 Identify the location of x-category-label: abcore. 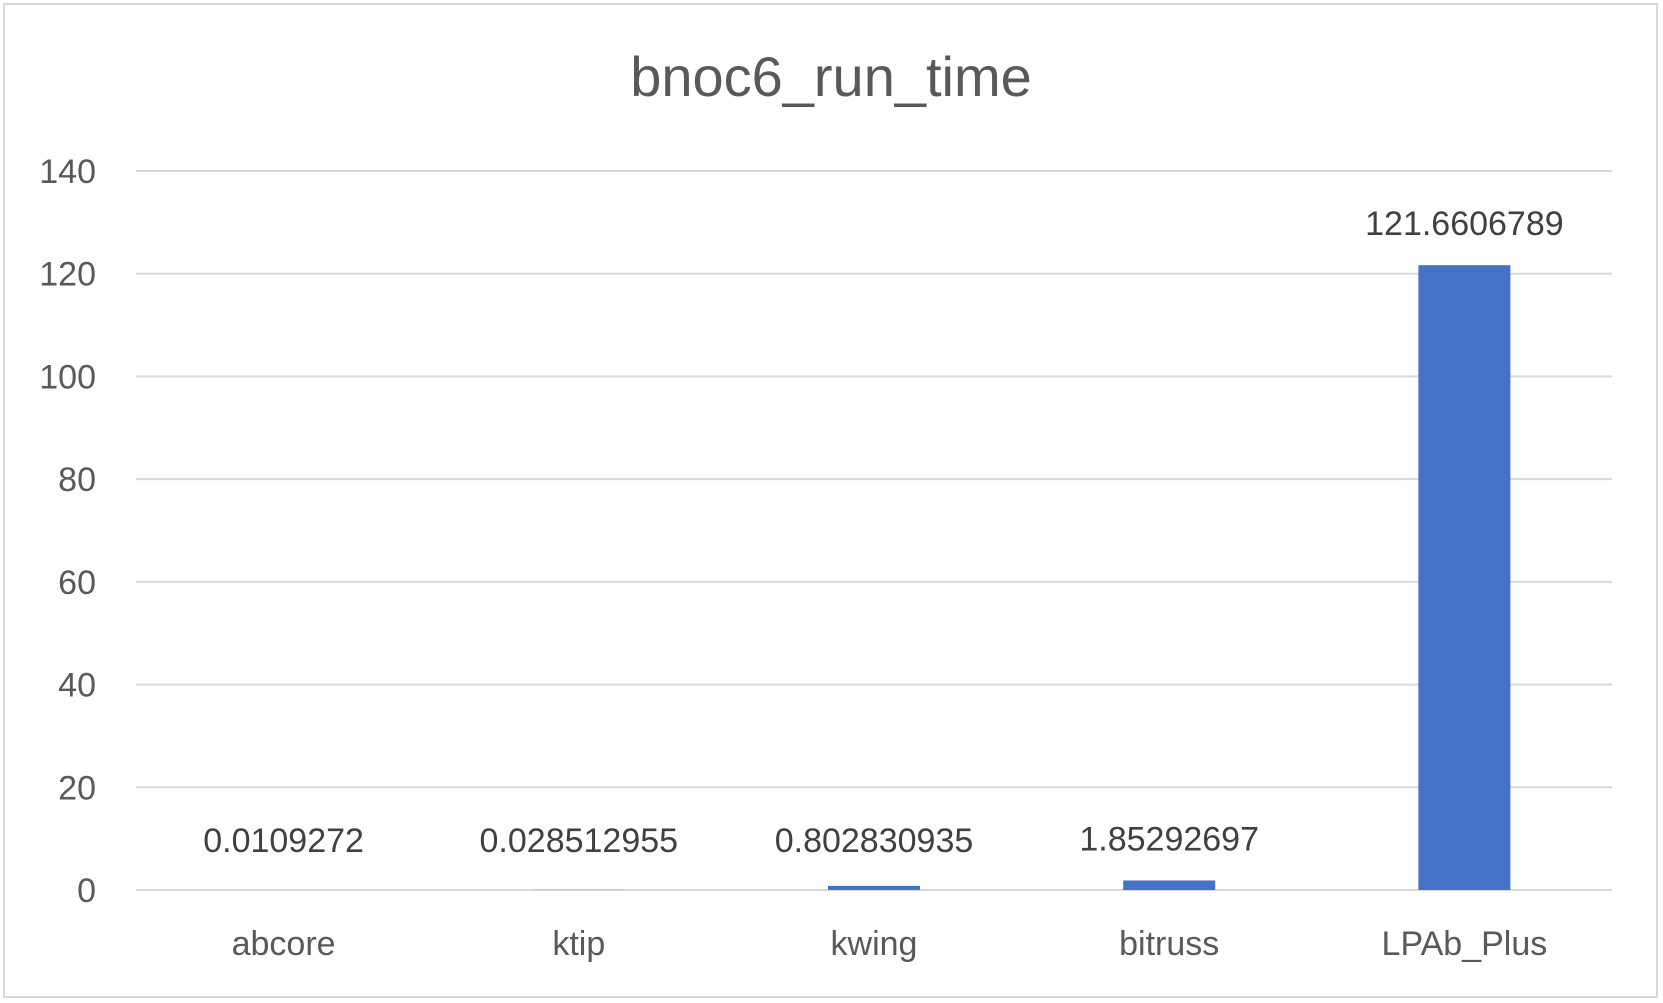
(284, 944).